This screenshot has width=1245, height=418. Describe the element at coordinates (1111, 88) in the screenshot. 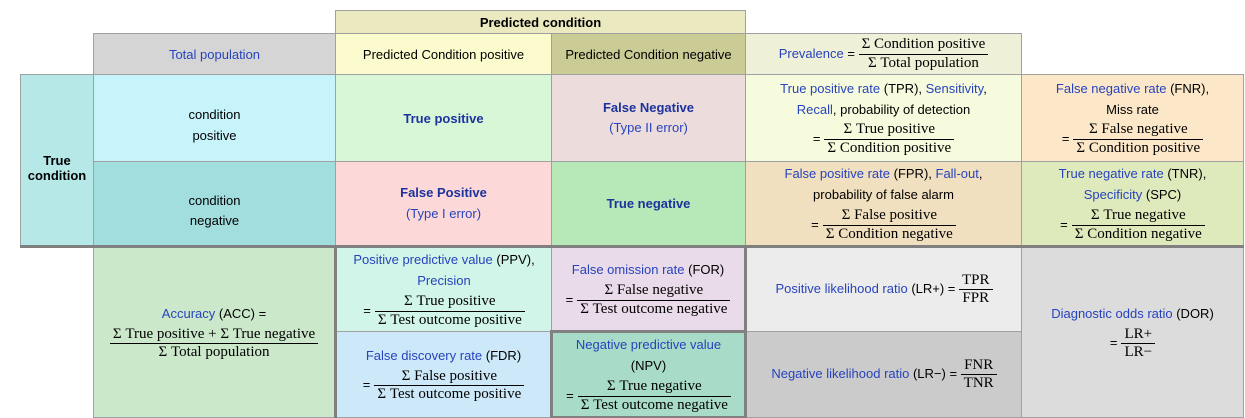

I see `link-false-negative-rate: False negative rate` at that location.